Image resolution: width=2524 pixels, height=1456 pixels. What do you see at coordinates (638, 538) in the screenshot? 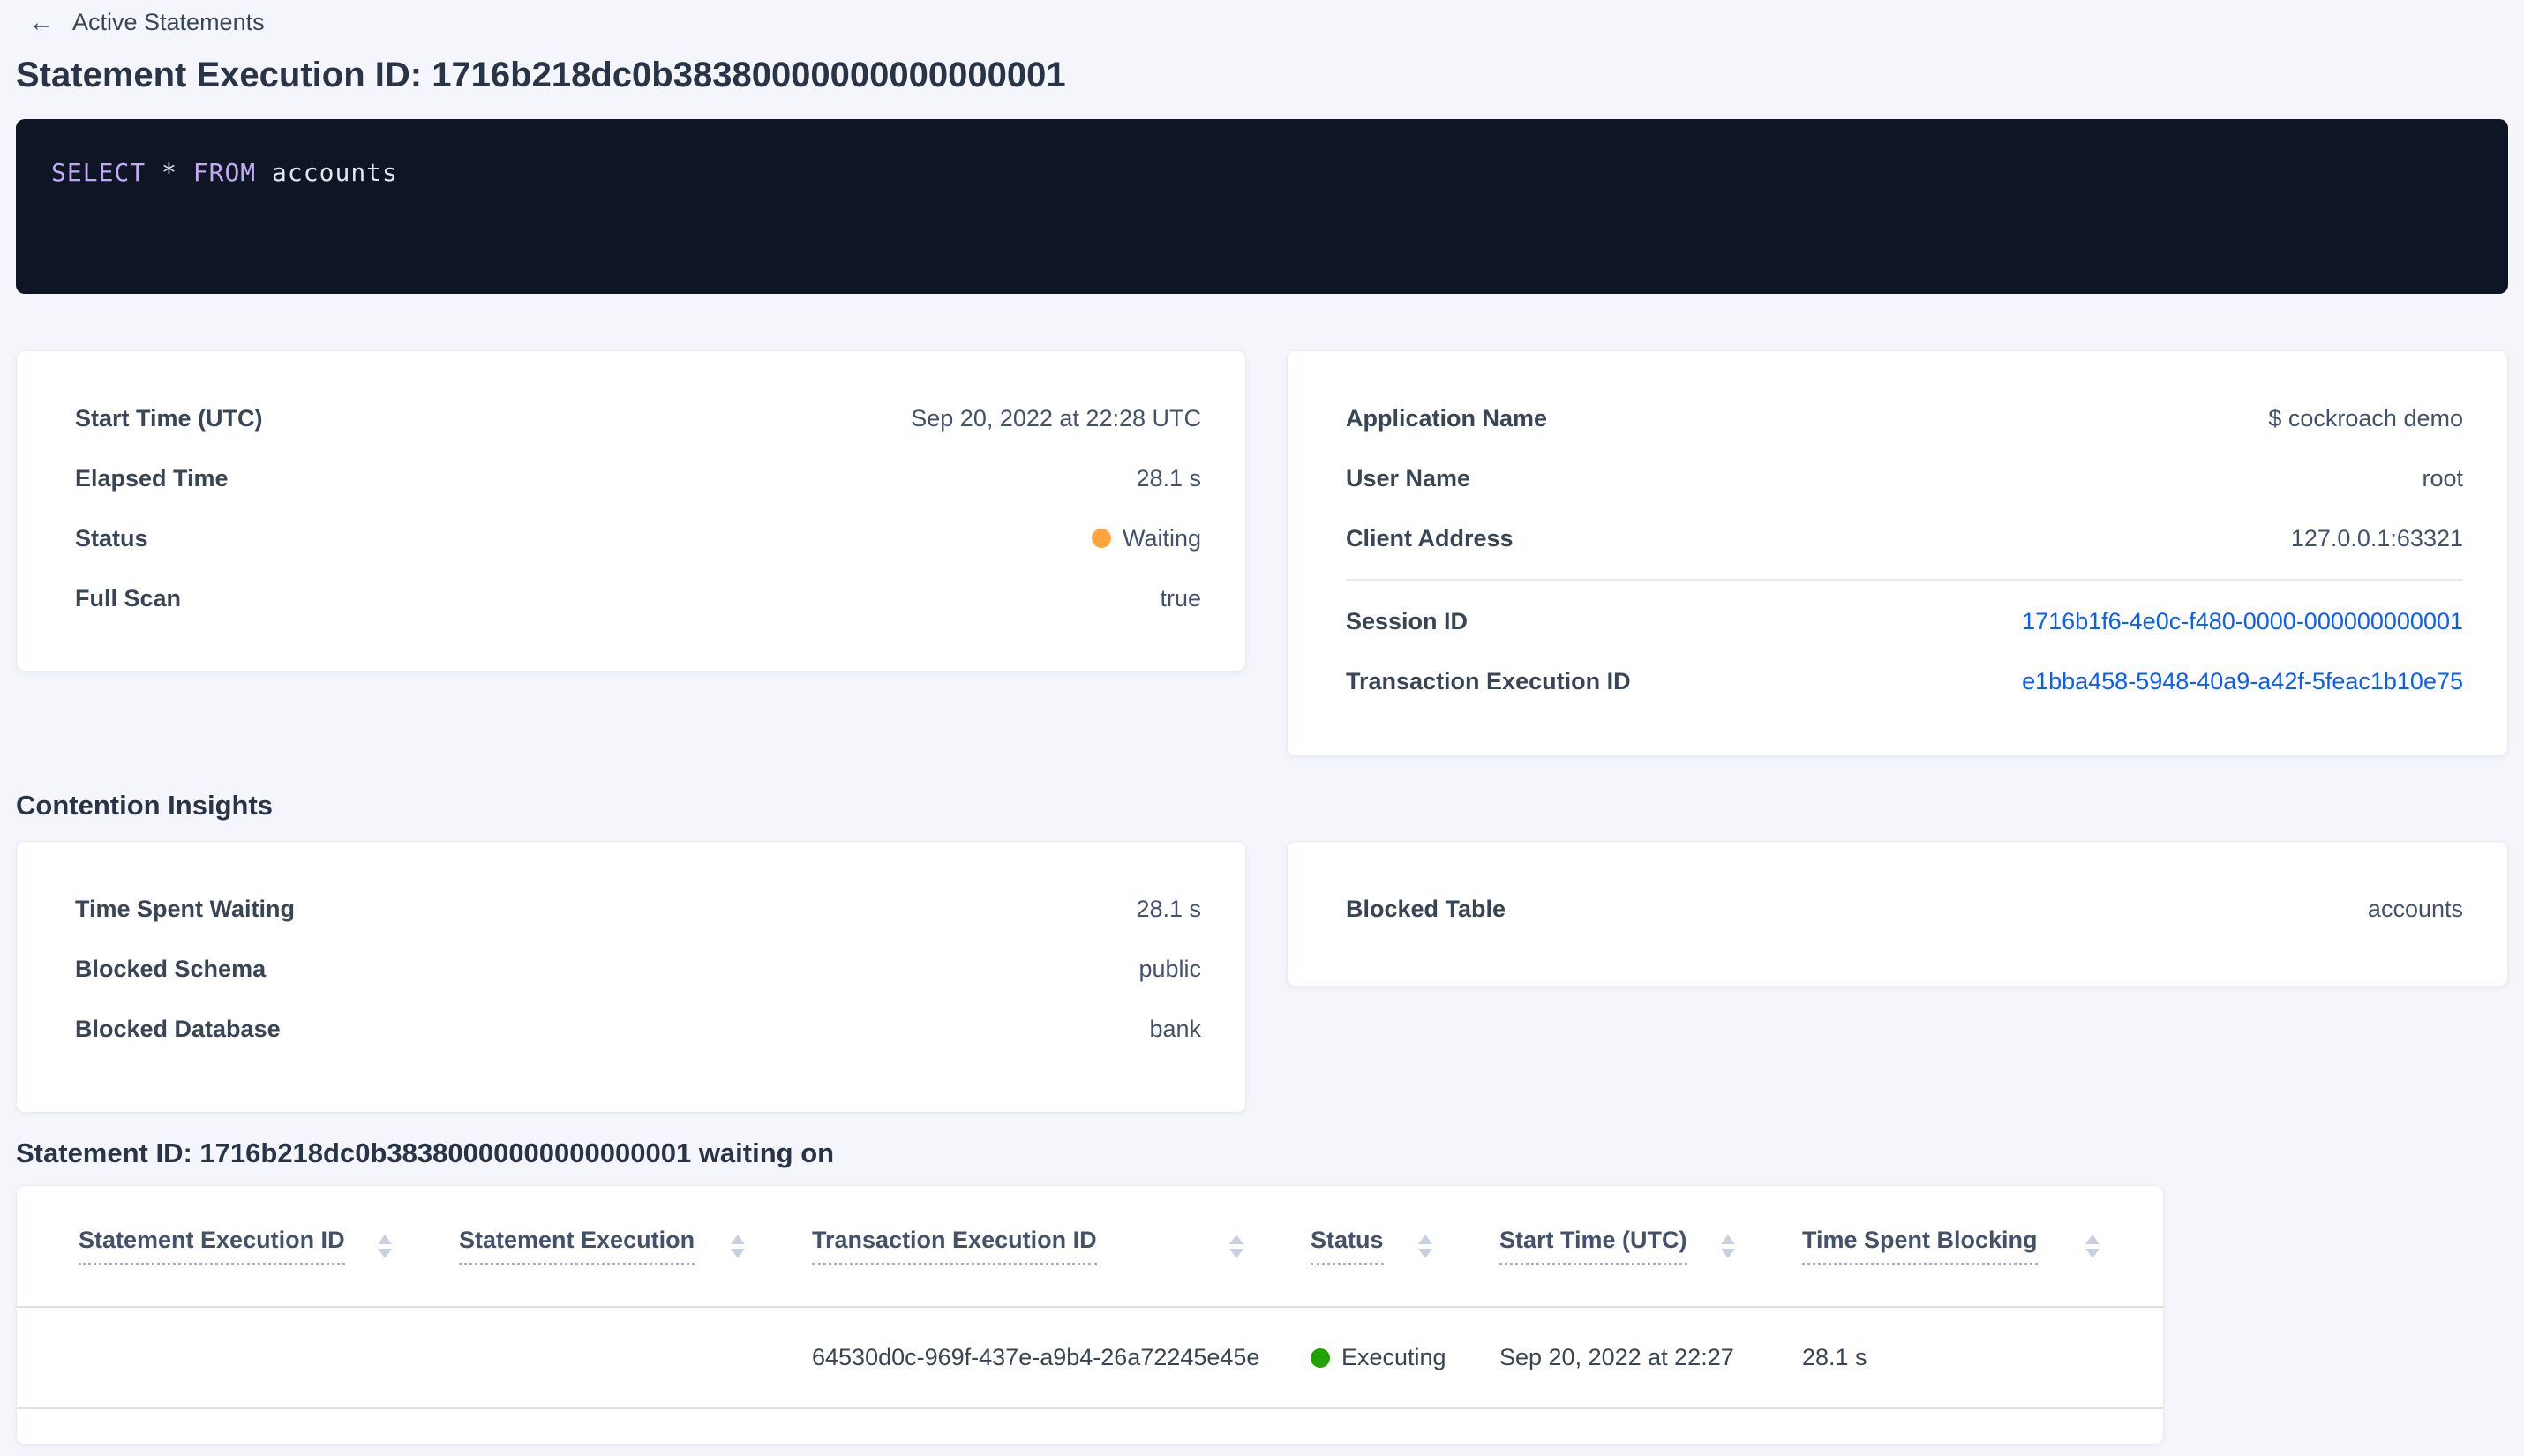
I see `row-status: Status Waiting` at bounding box center [638, 538].